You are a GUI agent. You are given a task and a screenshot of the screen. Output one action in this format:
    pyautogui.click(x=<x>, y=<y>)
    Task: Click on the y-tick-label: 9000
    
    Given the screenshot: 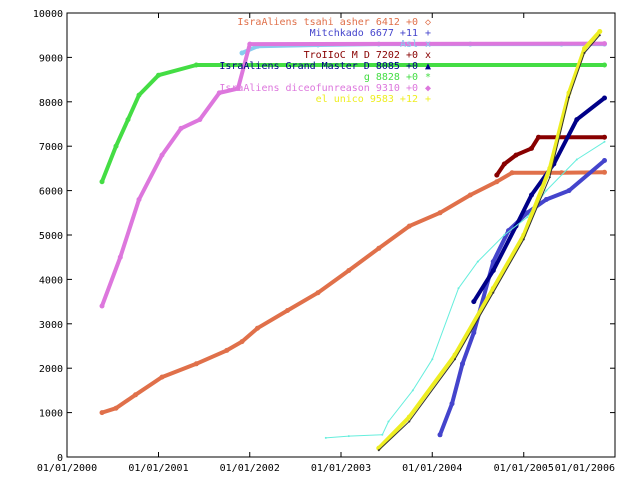 What is the action you would take?
    pyautogui.click(x=51, y=58)
    